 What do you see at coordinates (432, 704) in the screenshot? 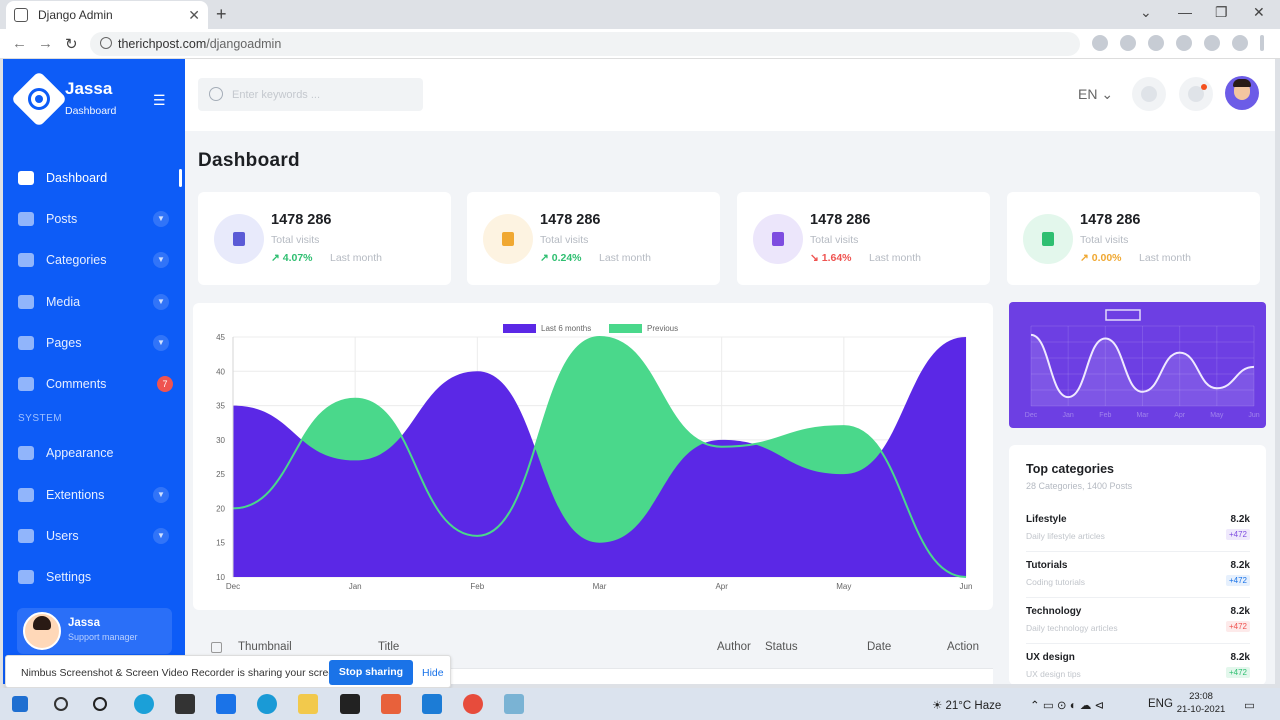
I see `vscode-icon` at bounding box center [432, 704].